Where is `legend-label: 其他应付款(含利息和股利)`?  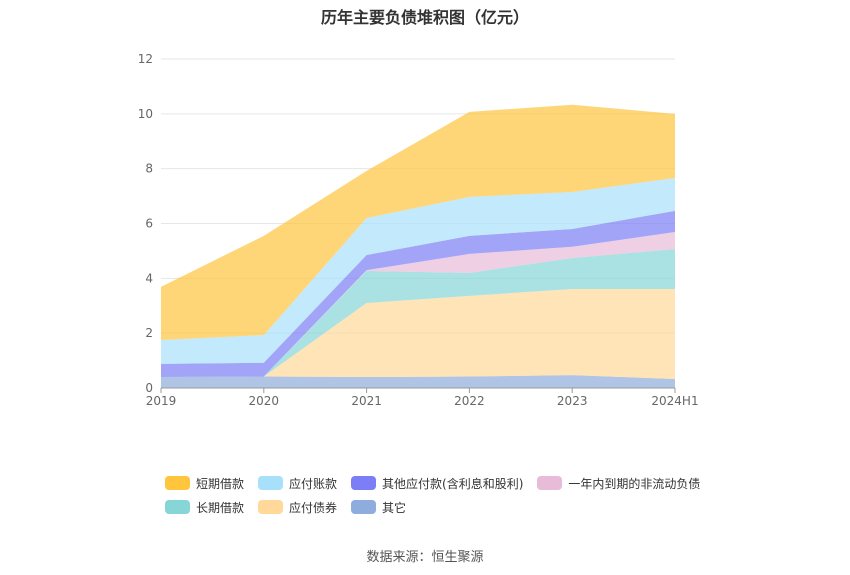
legend-label: 其他应付款(含利息和股利) is located at coordinates (453, 483).